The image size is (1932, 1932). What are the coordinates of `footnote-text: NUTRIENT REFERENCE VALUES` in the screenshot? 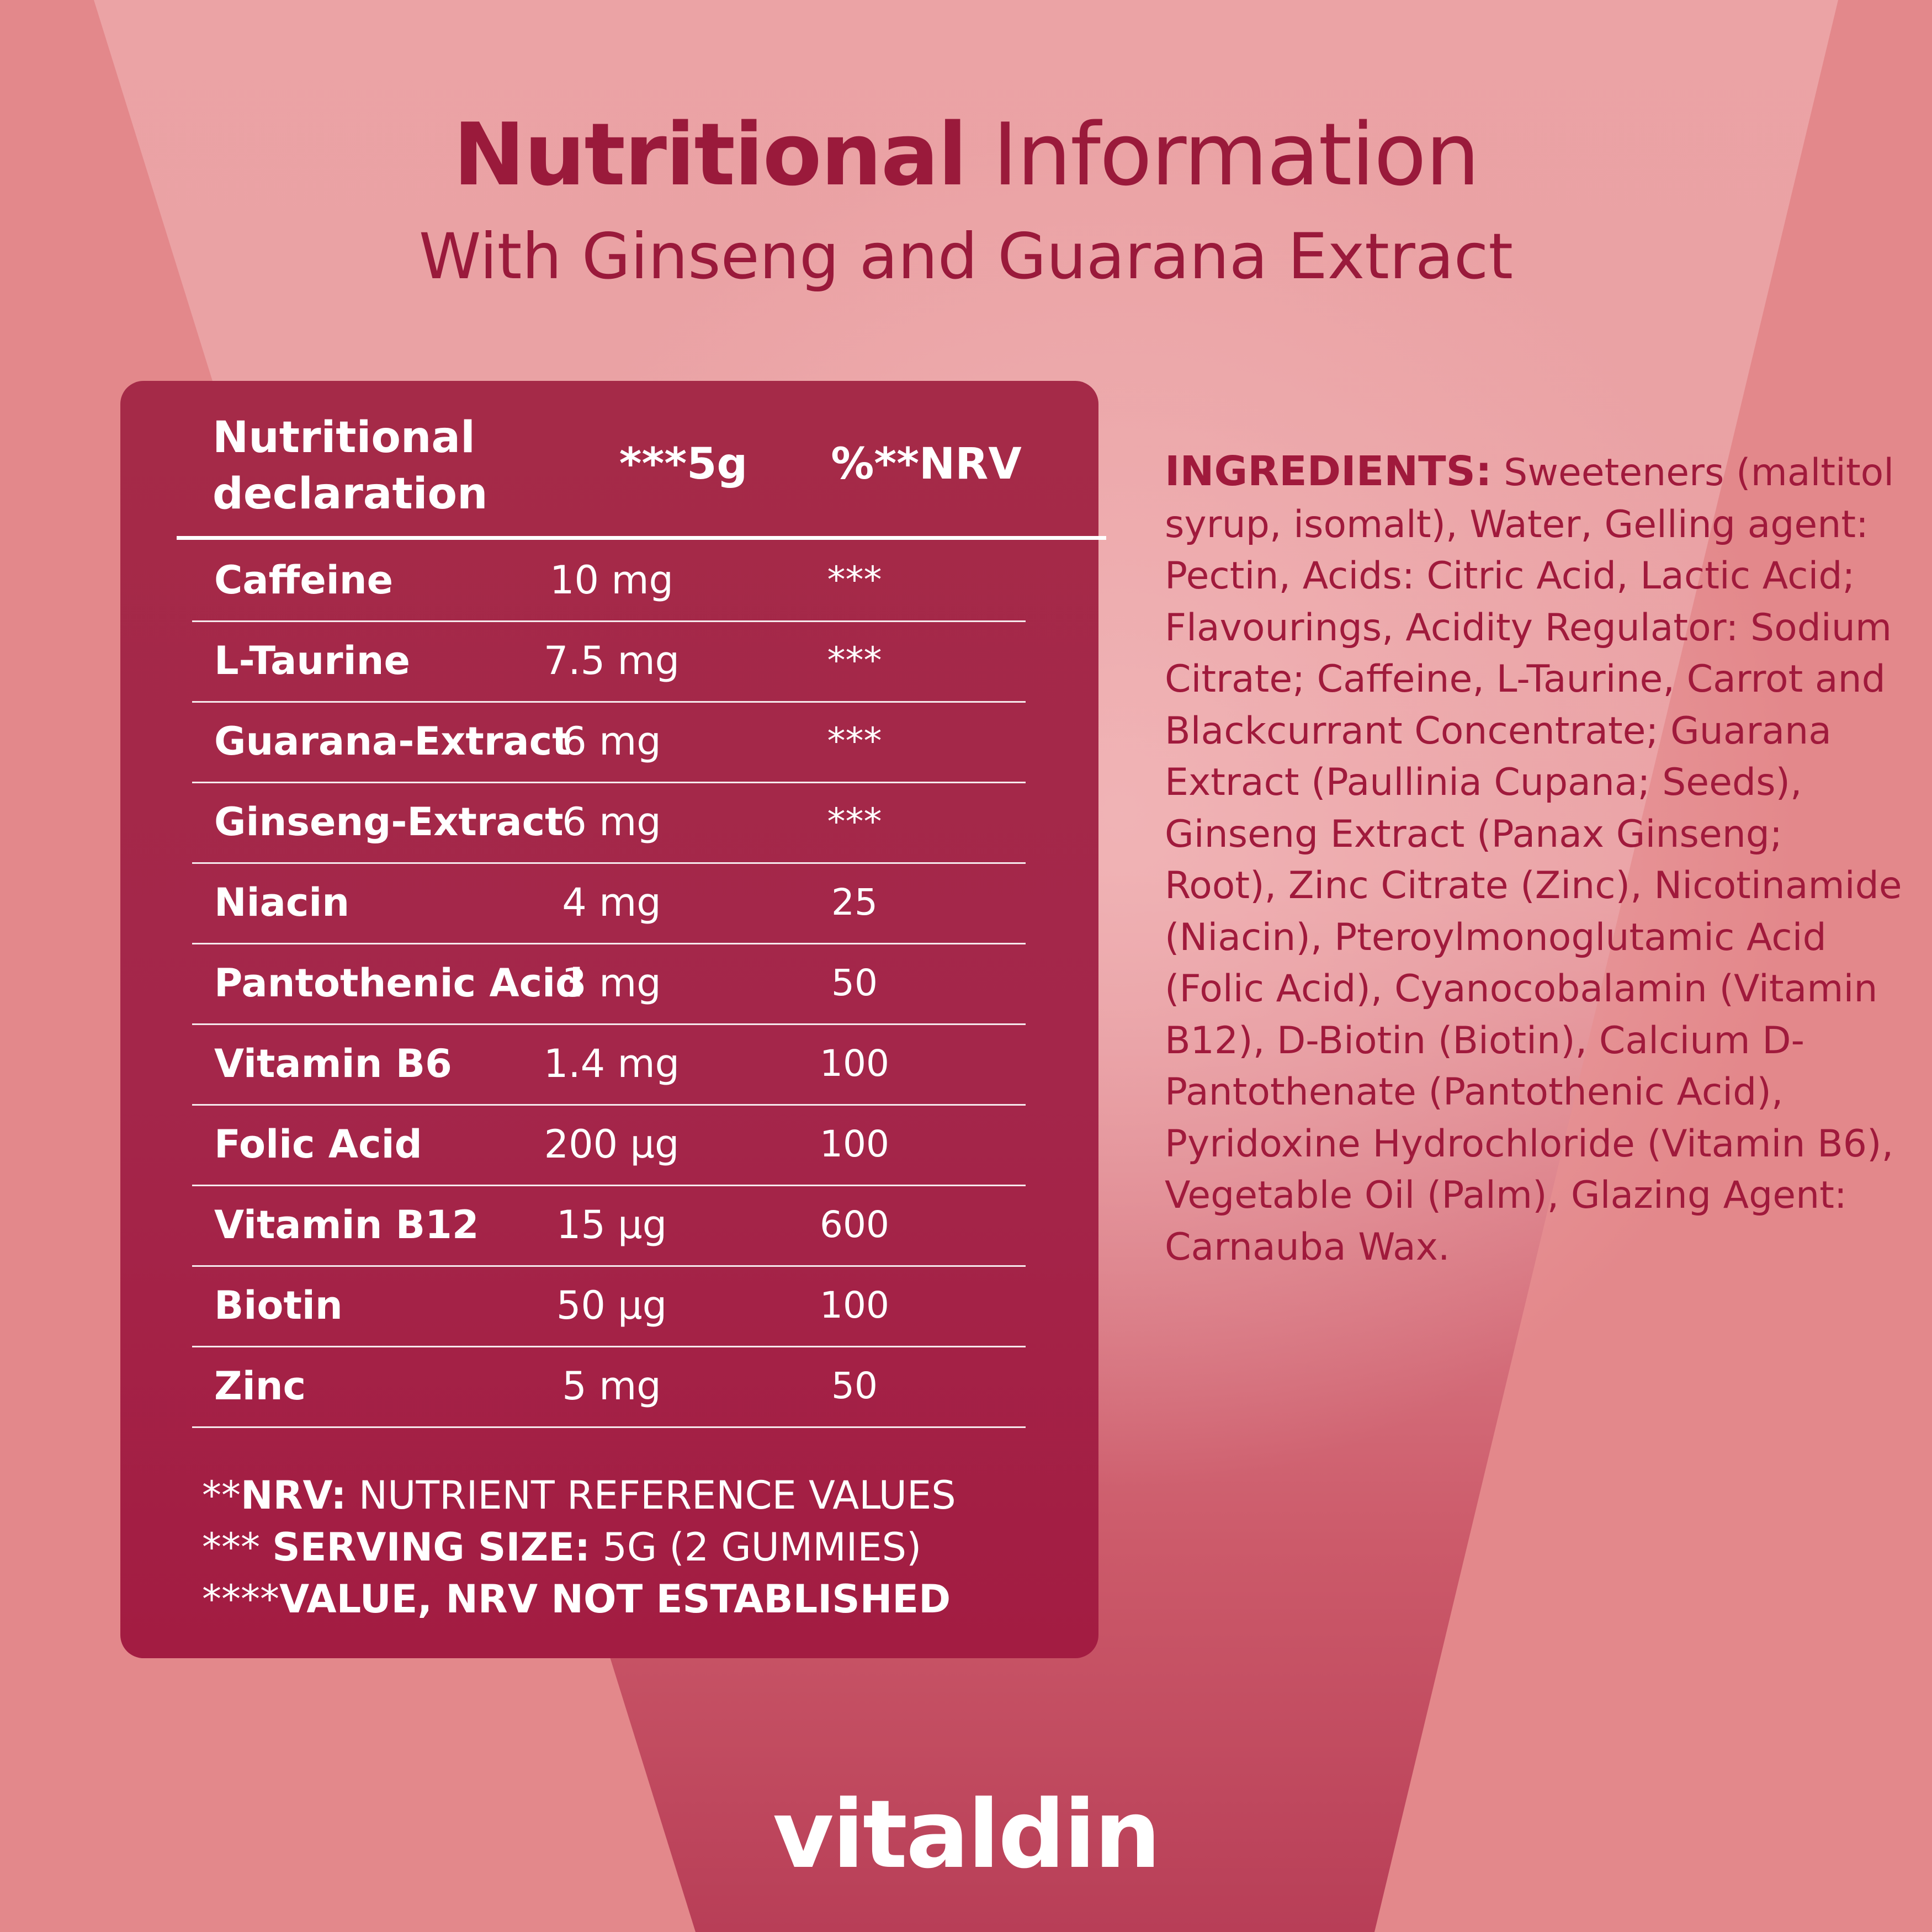 It's located at (651, 1495).